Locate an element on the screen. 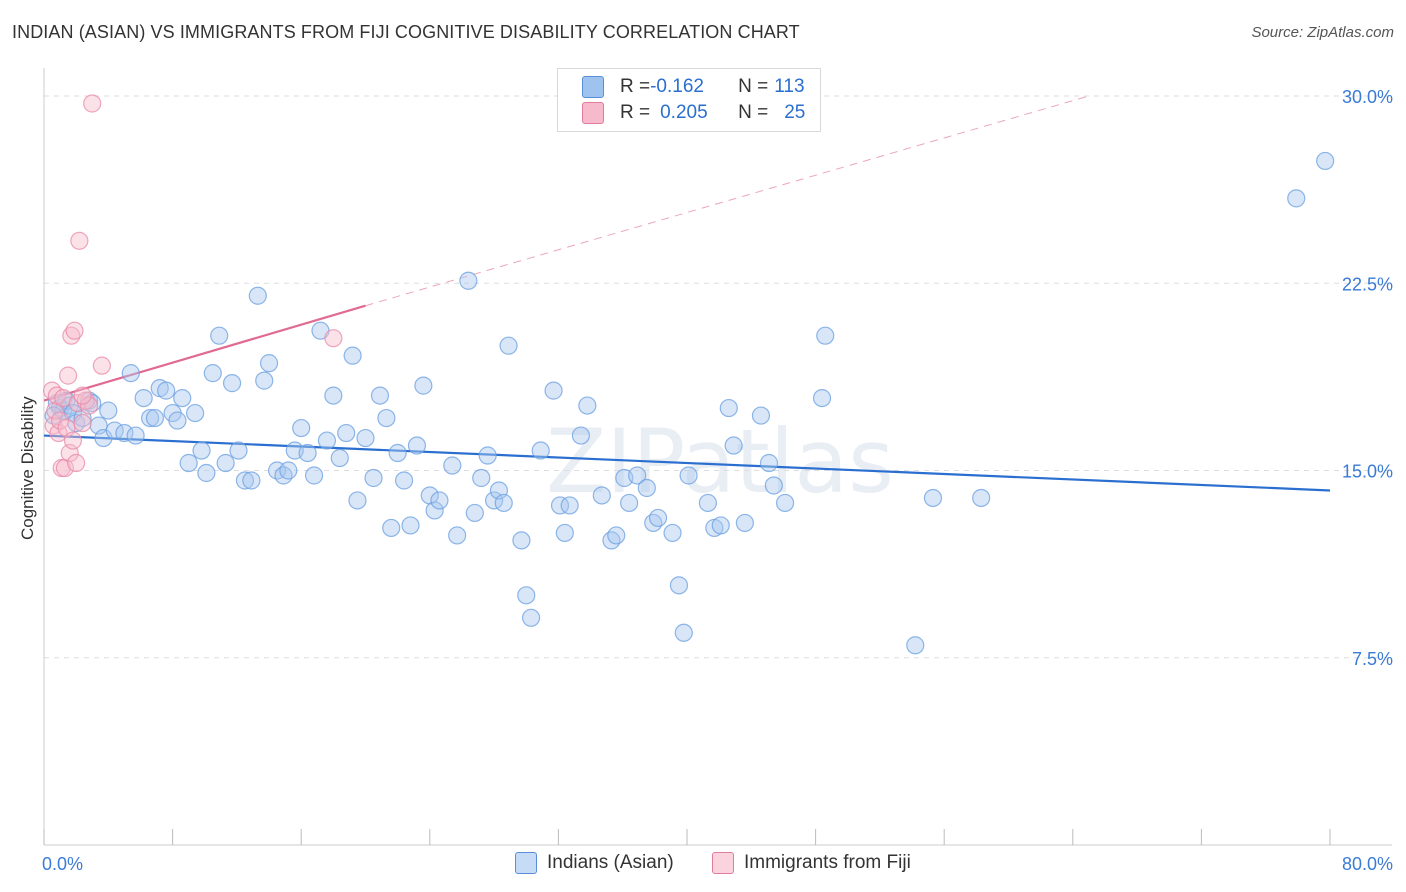 The height and width of the screenshot is (892, 1406). series-legend-indians: Indians (Asian) is located at coordinates (594, 863).